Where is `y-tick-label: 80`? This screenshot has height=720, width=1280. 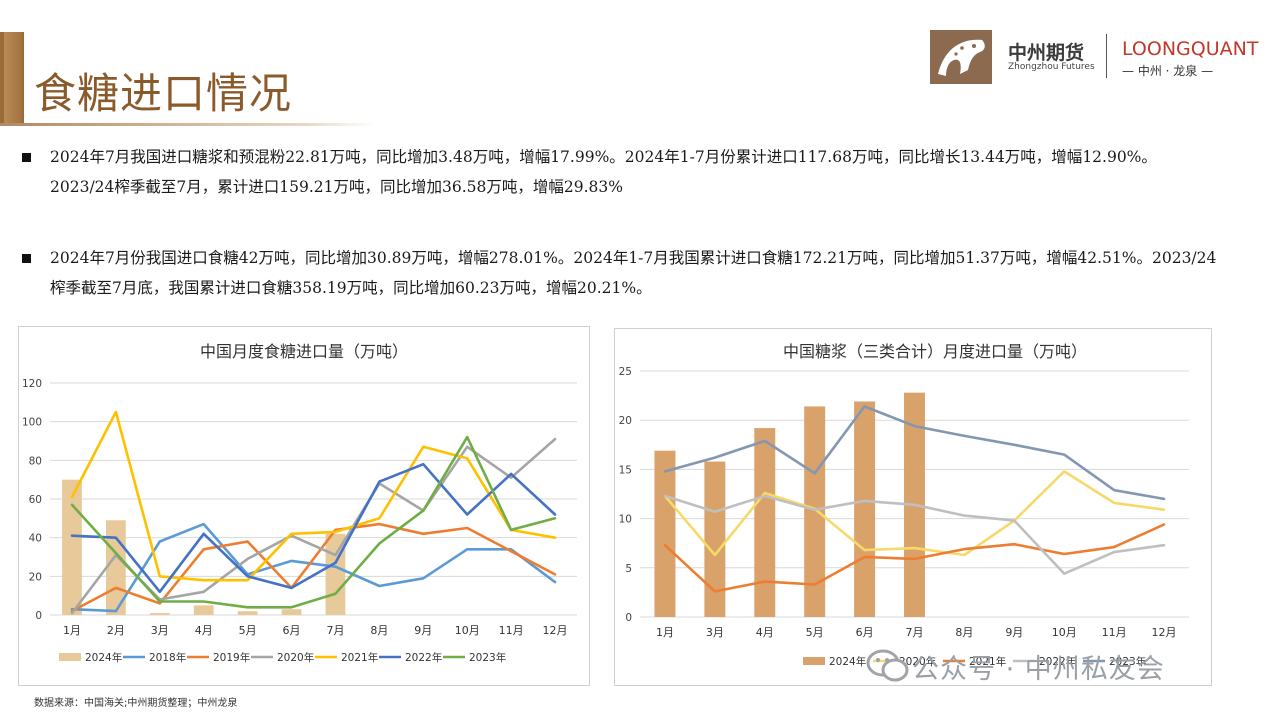
y-tick-label: 80 is located at coordinates (35, 461).